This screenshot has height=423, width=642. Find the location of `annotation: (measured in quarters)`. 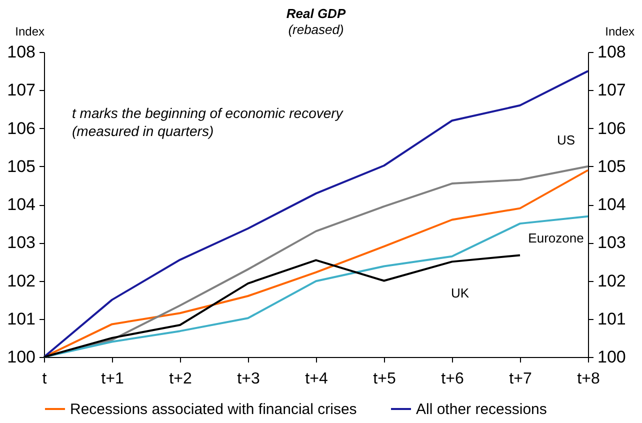

annotation: (measured in quarters) is located at coordinates (143, 131).